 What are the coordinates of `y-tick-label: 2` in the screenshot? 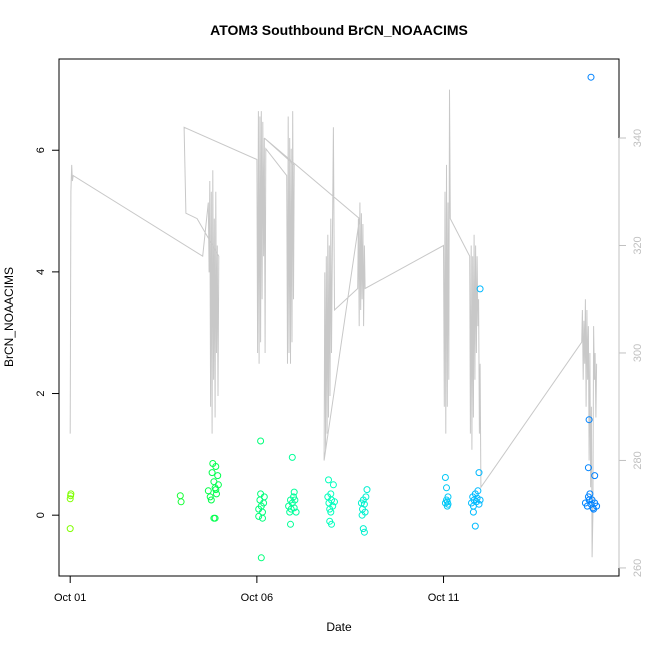 It's located at (41, 393).